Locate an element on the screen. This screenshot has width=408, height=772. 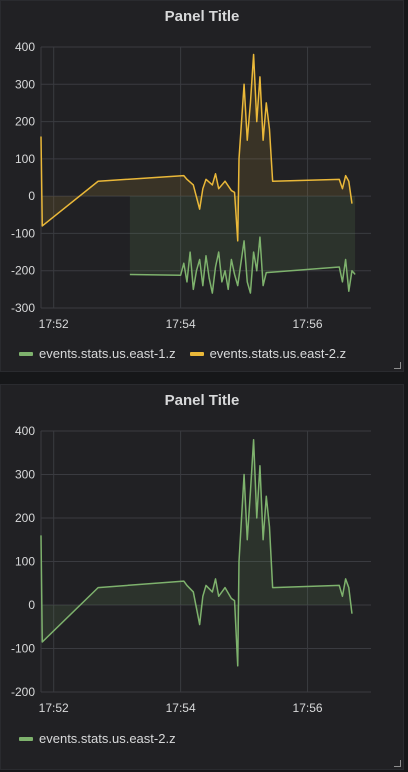
legend-item-east-1: events.stats.us.east-1.z is located at coordinates (97, 353).